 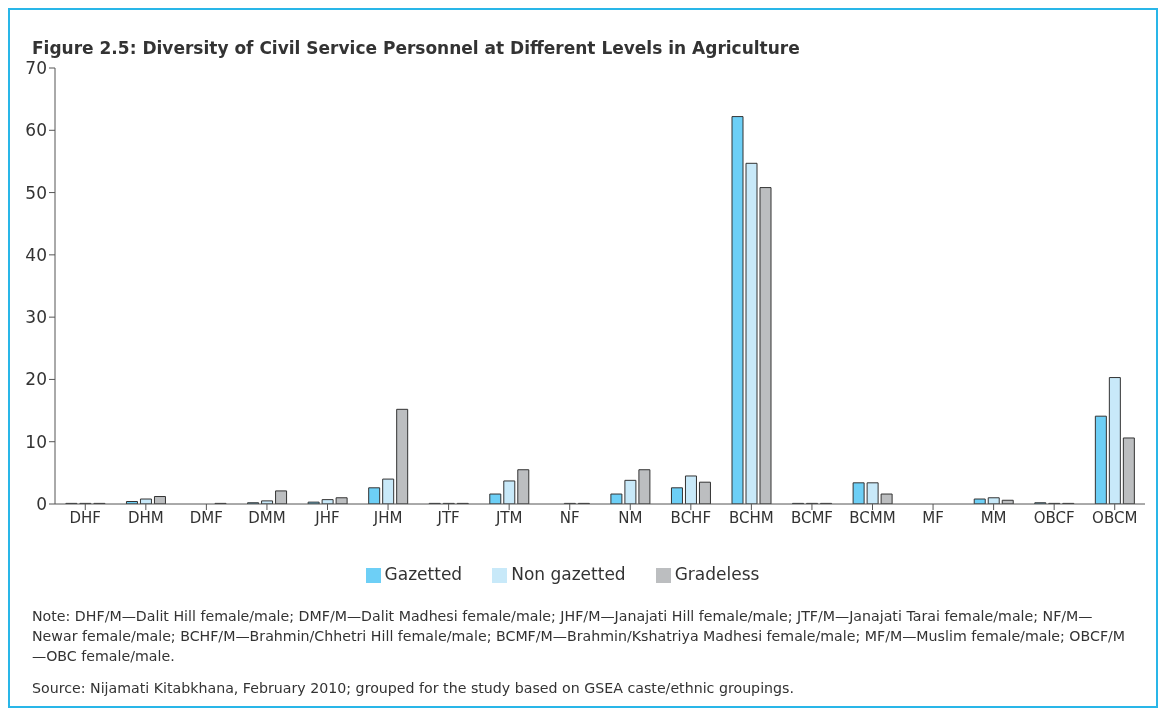 What do you see at coordinates (579, 636) in the screenshot?
I see `text: Note: DHF/M—Dalit Hill female/male; DMF/M—Dalit Madhesi female/male; JHF/M—Janajati Hill female/male; JTF/M—Janajati Tarai female/male; NF/M—Newar female/male; BCHF/M—Brahmin/Chhetri Hill female/male; BCMF/M—Brahmin/Kshatriya Madhesi female/male; MF/M—Muslim female/male; OBCF/M—OBC female/male.` at bounding box center [579, 636].